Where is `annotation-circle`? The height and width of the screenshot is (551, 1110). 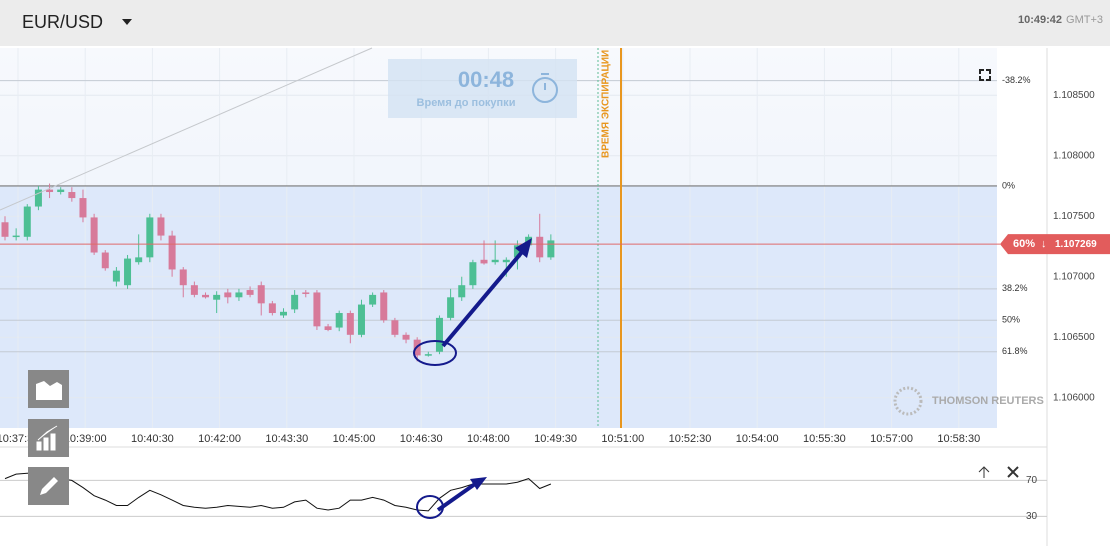
annotation-circle is located at coordinates (435, 353).